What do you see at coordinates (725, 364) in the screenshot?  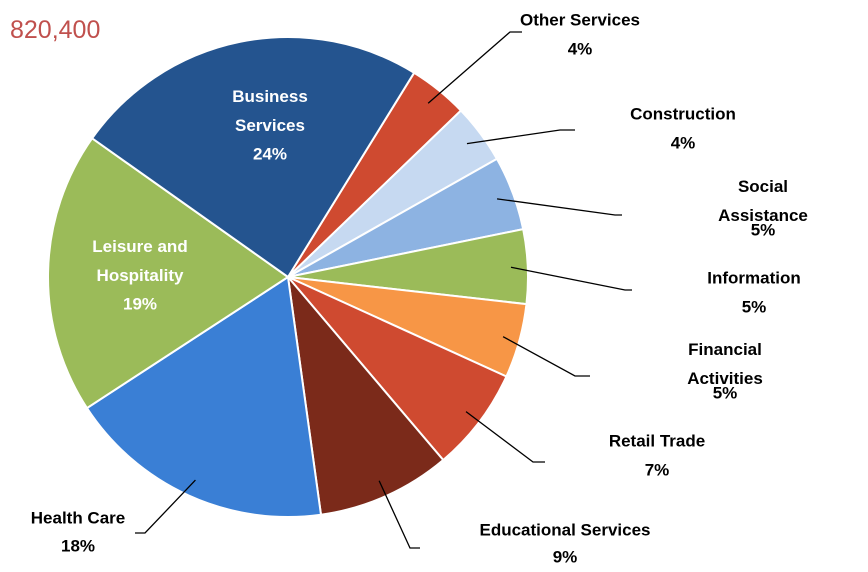 I see `slice-label: Financial Activities` at bounding box center [725, 364].